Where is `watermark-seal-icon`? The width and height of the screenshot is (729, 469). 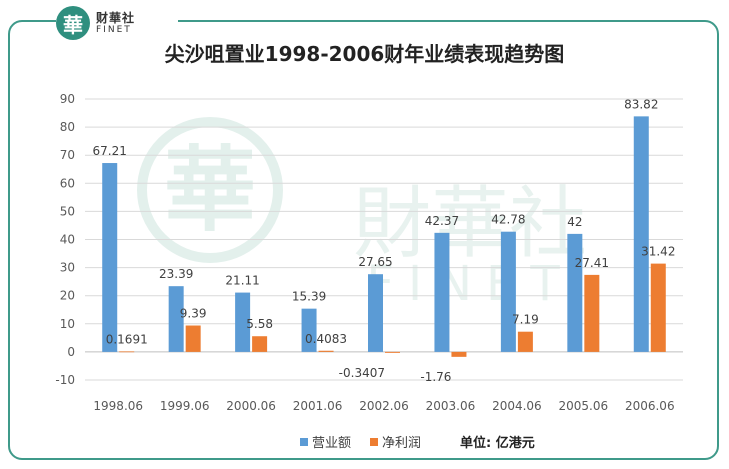
watermark-seal-icon is located at coordinates (210, 190).